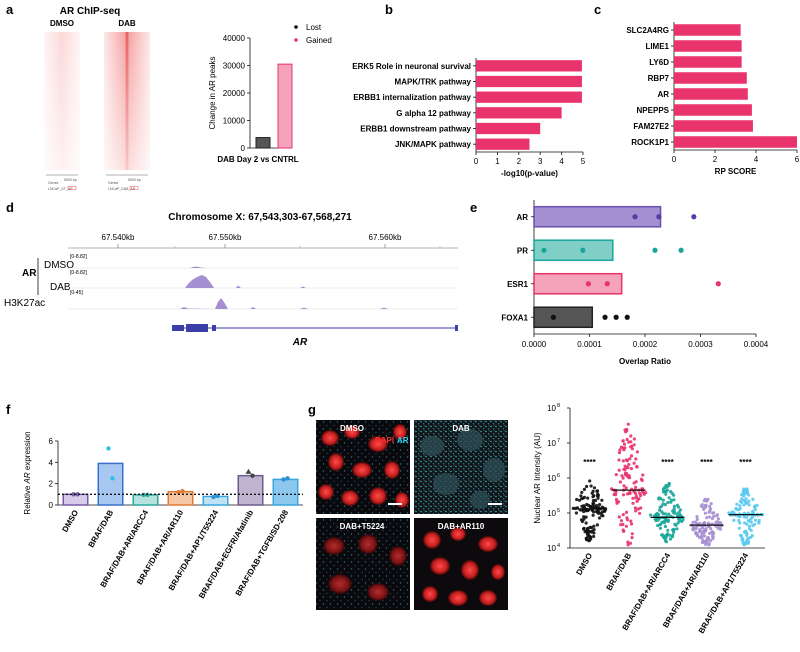 This screenshot has width=800, height=652. What do you see at coordinates (659, 62) in the screenshot?
I see `c-category-label-2: LY6D` at bounding box center [659, 62].